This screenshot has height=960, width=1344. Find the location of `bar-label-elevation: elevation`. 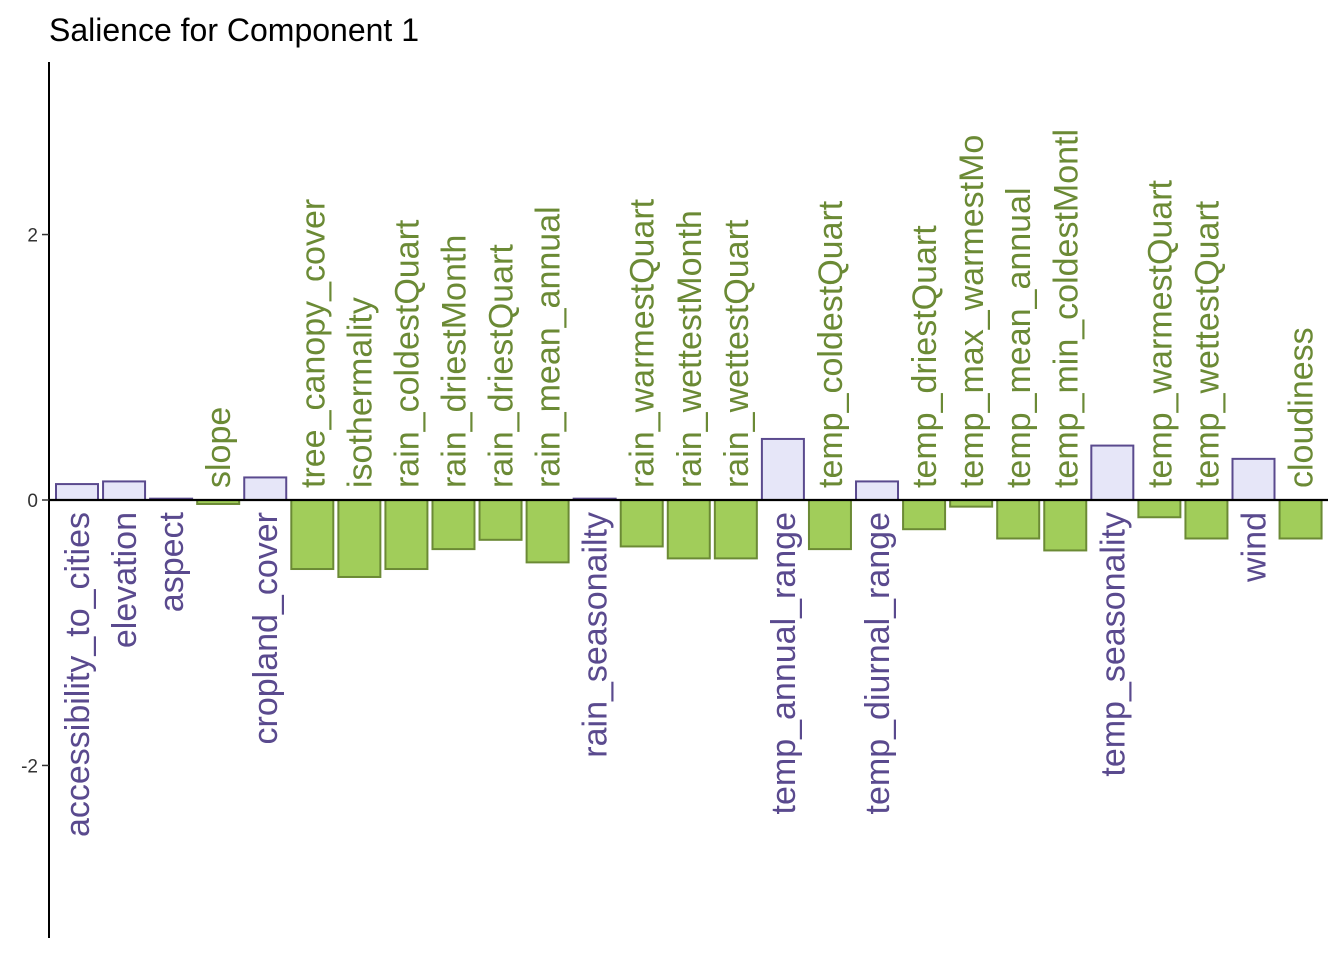

bar-label-elevation: elevation is located at coordinates (125, 580).